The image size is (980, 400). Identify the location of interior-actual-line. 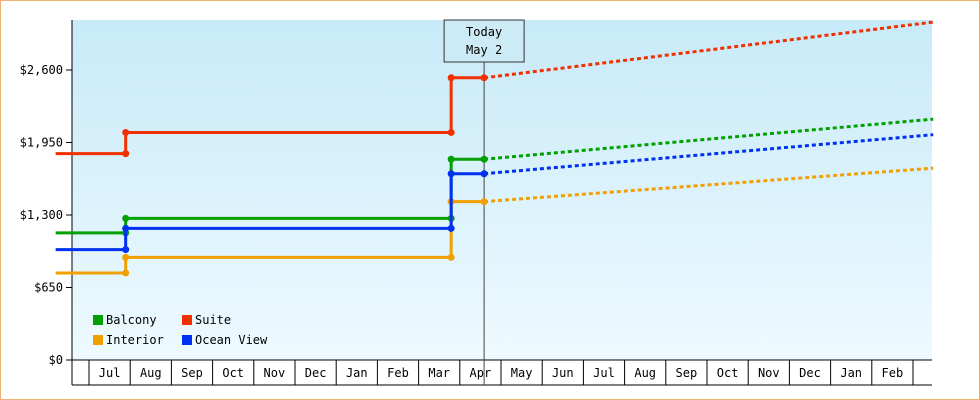
(270, 237).